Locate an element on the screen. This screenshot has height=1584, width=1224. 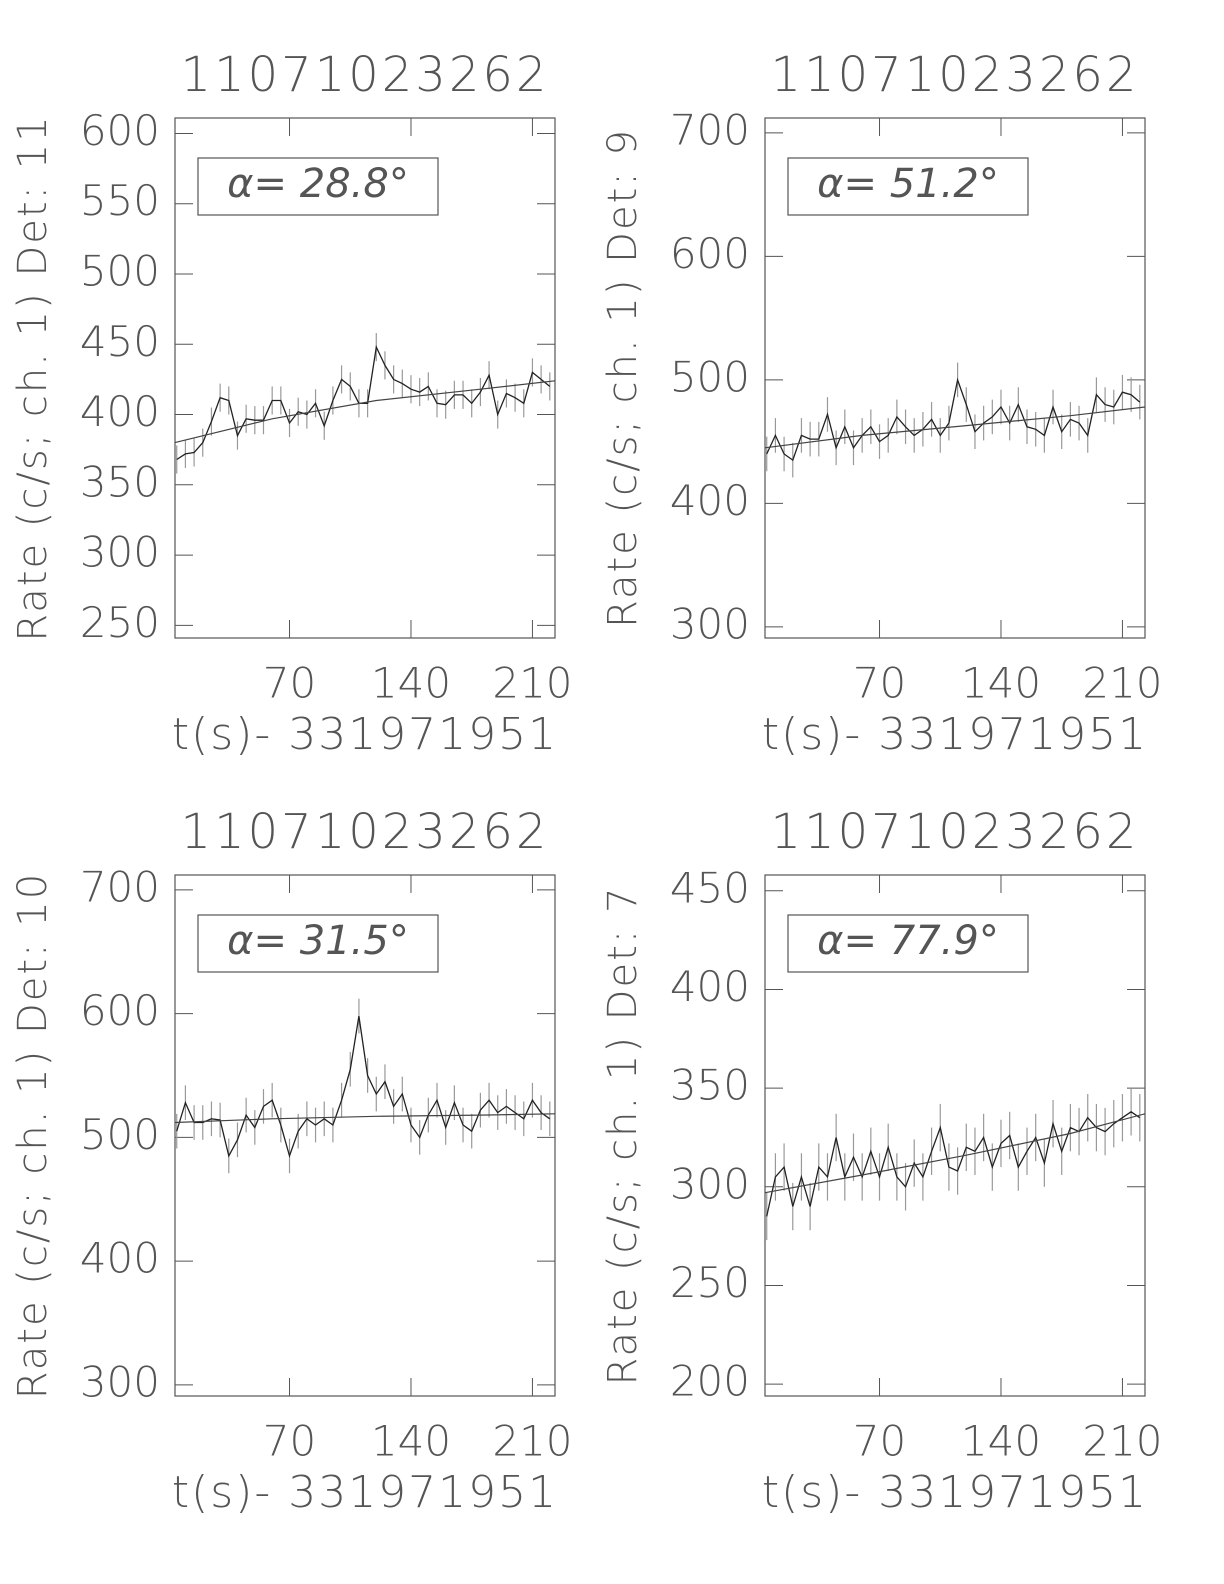
y-axis-label: Rate (c/s; ch. 1) Det: 9 is located at coordinates (623, 378).